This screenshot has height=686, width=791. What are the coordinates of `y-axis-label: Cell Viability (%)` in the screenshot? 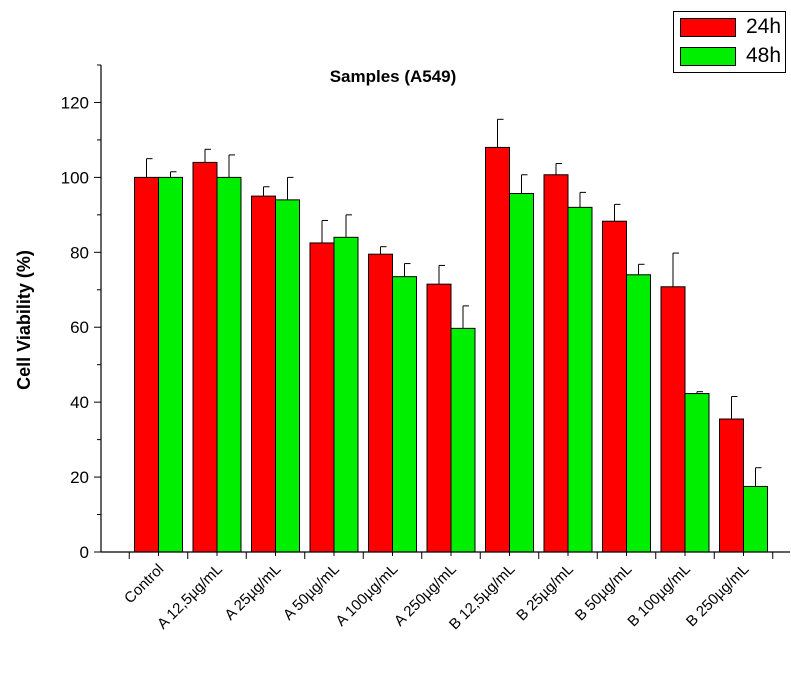 It's located at (24, 320).